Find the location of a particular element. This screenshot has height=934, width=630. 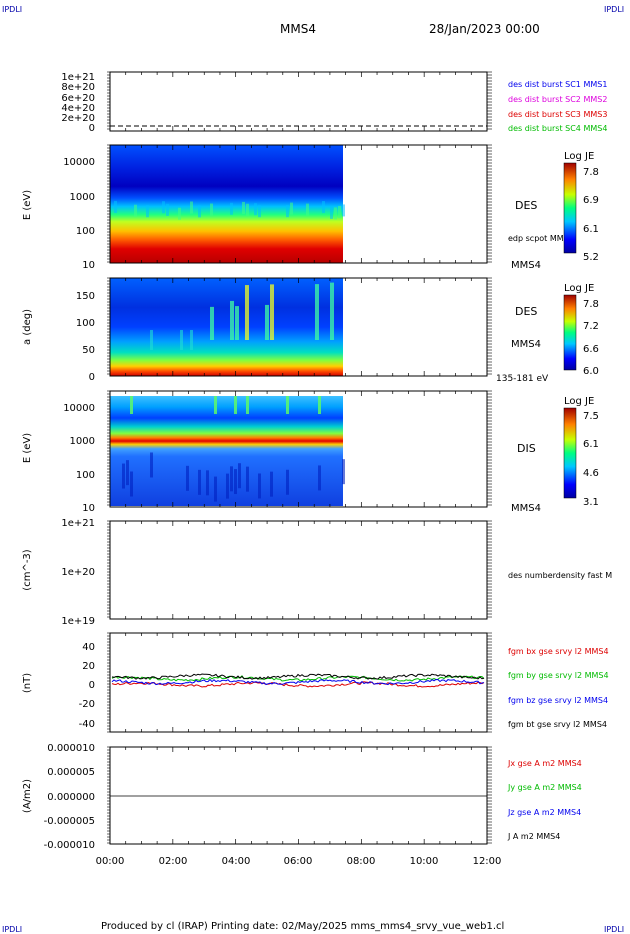

panel-bfield-frame is located at coordinates (298, 682).